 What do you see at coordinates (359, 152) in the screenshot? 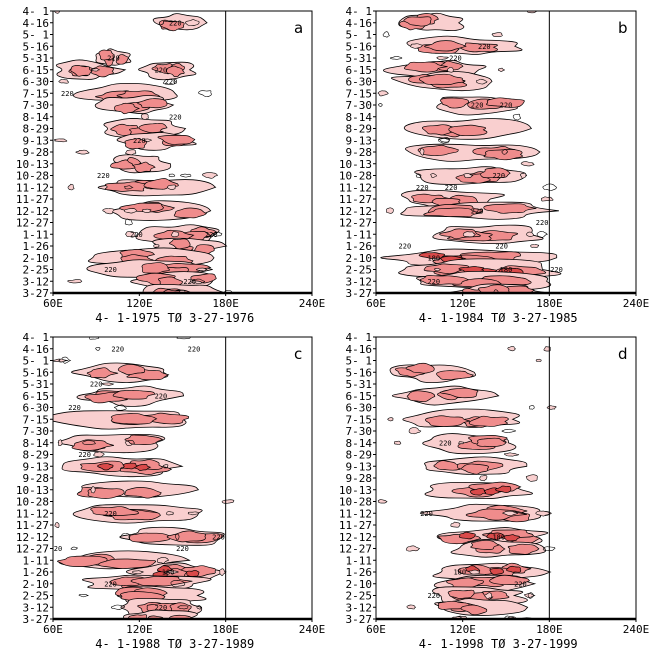
I see `y-tick-label: 9-28` at bounding box center [359, 152].